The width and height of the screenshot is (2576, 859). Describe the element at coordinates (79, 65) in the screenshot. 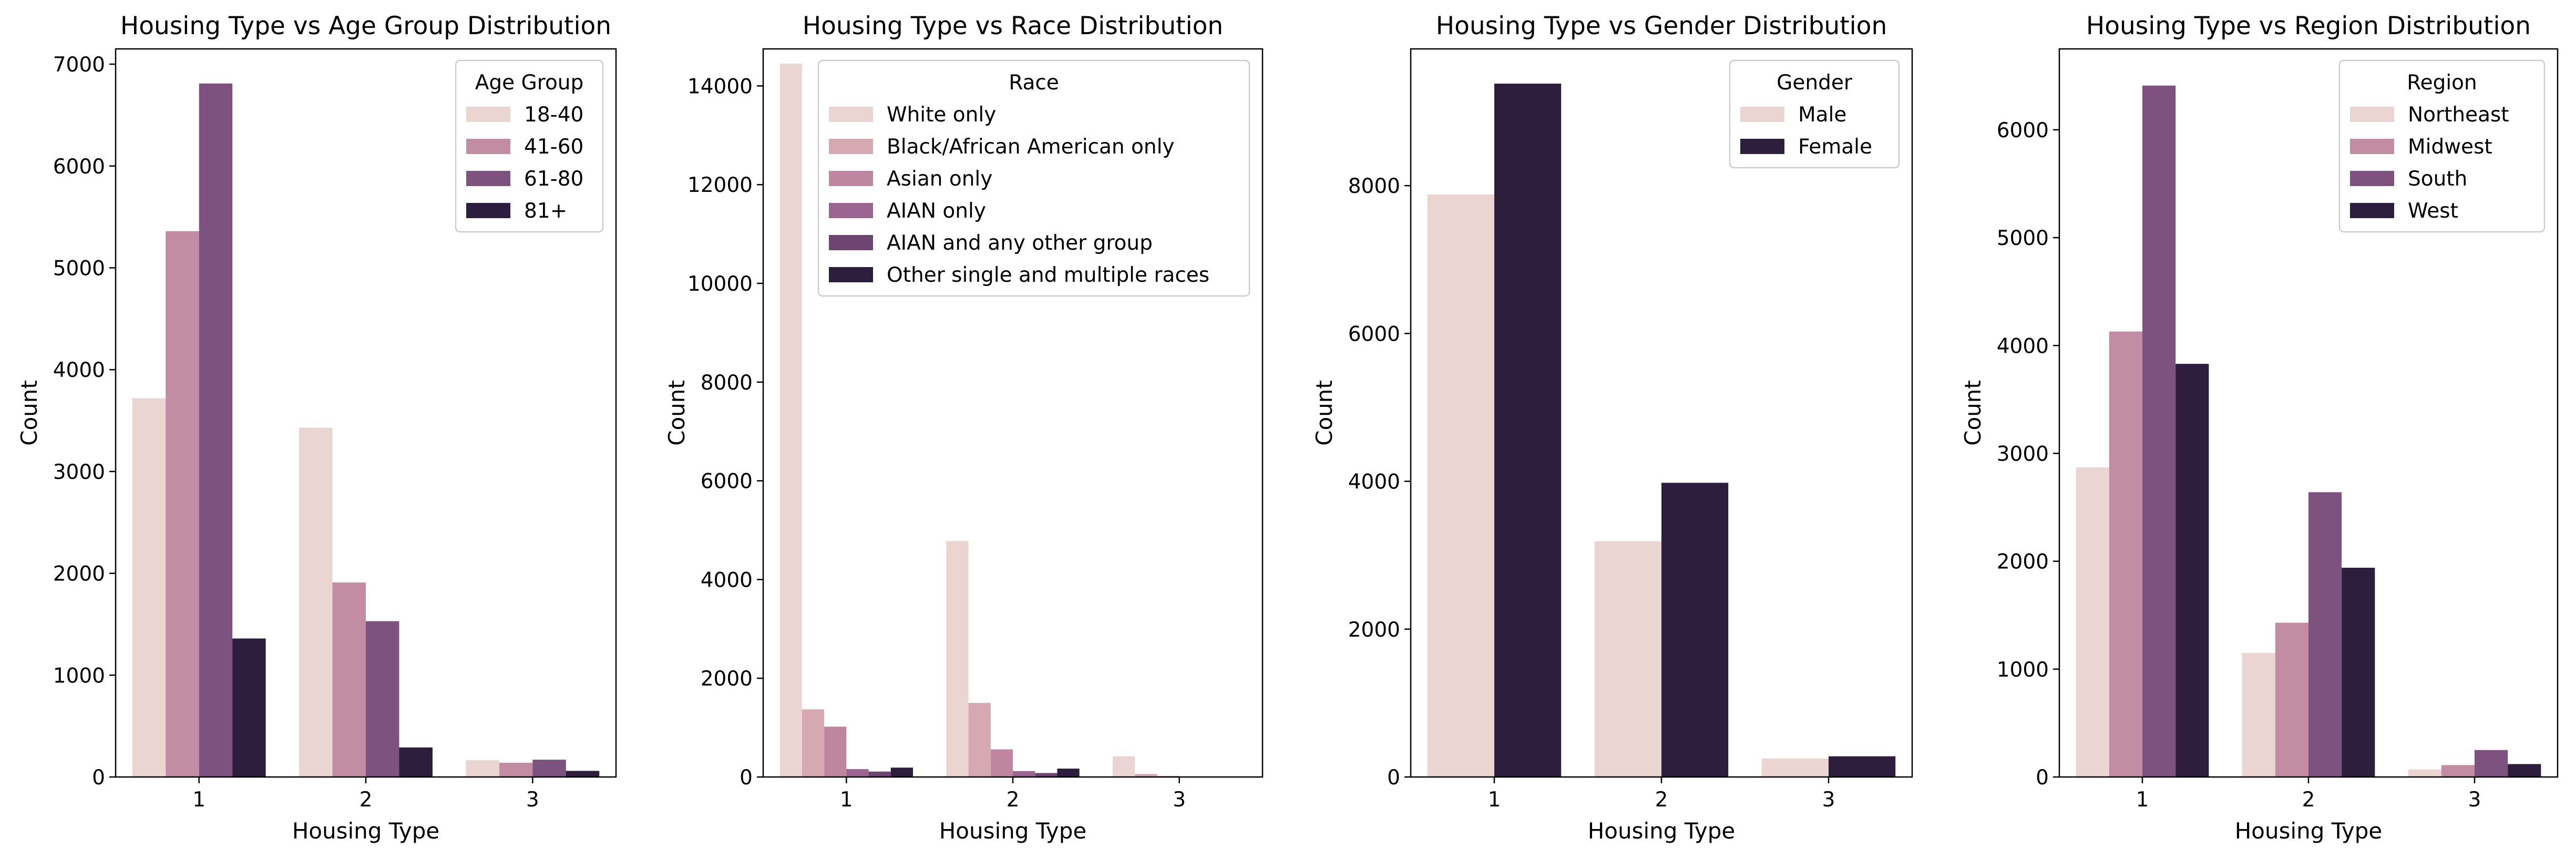

I see `y-tick-label: 7000` at that location.